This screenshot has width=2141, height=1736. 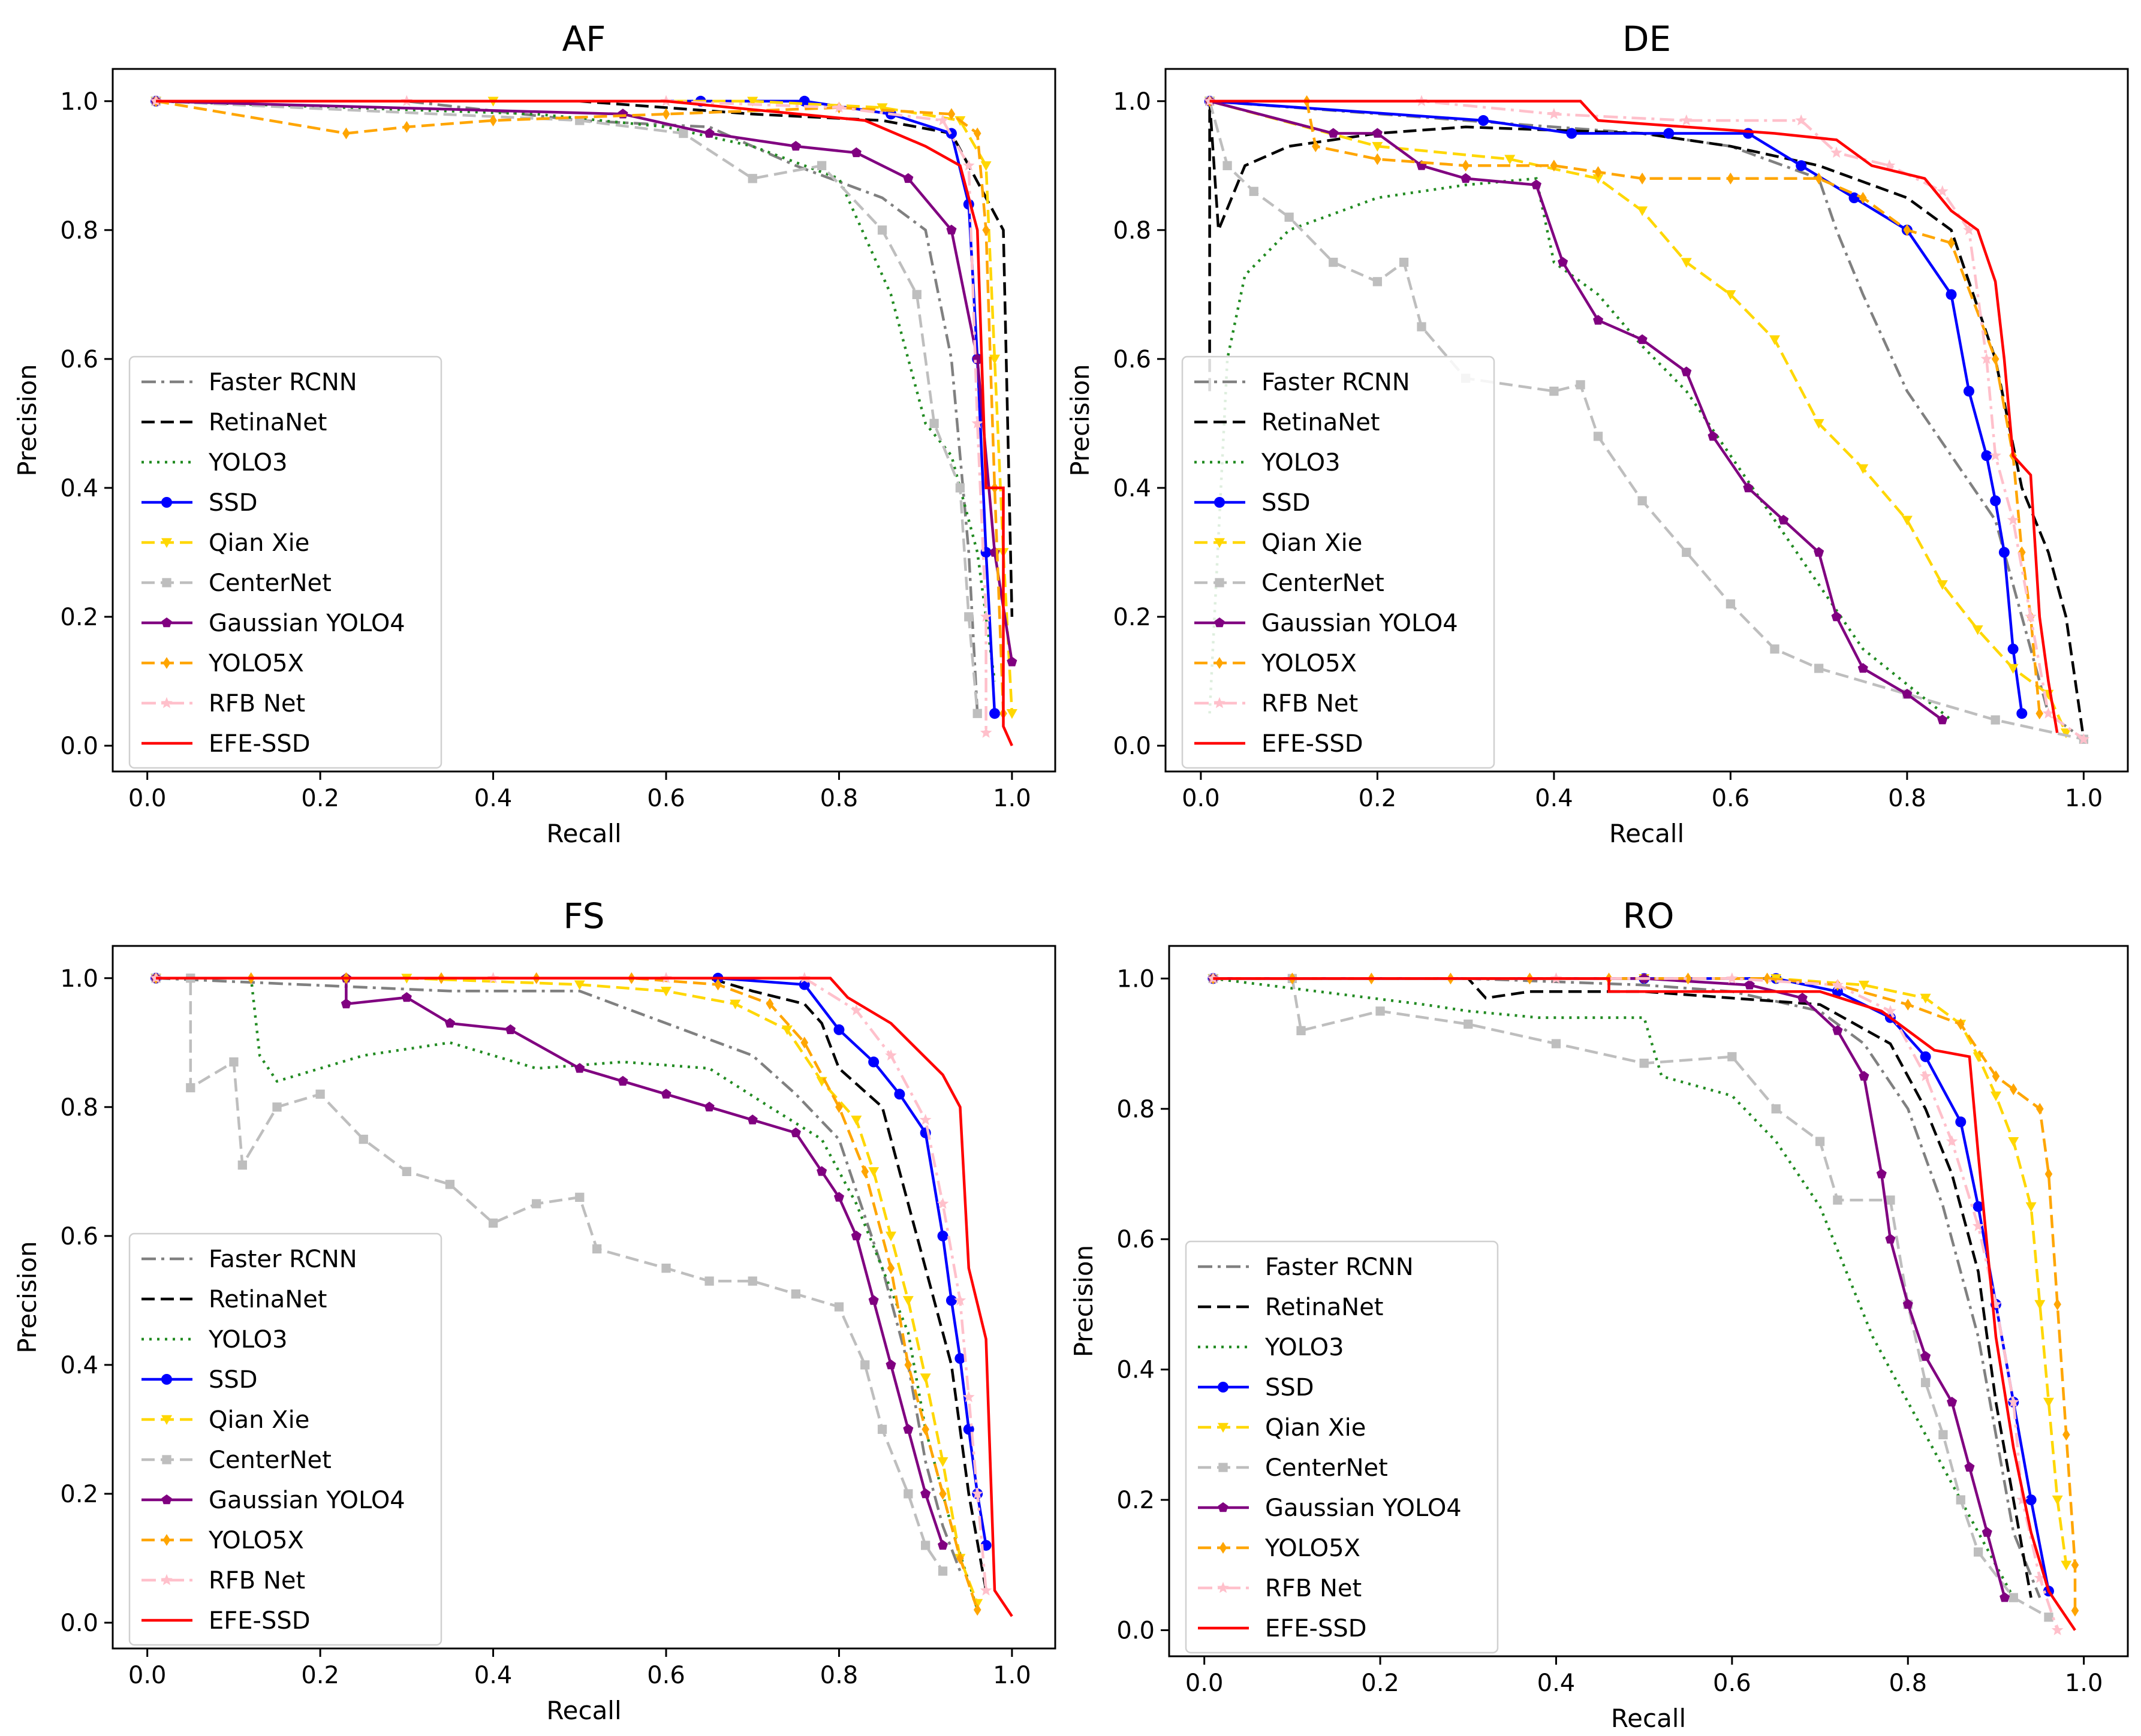 I want to click on x-tick-label-ro: 0.6, so click(x=1732, y=1683).